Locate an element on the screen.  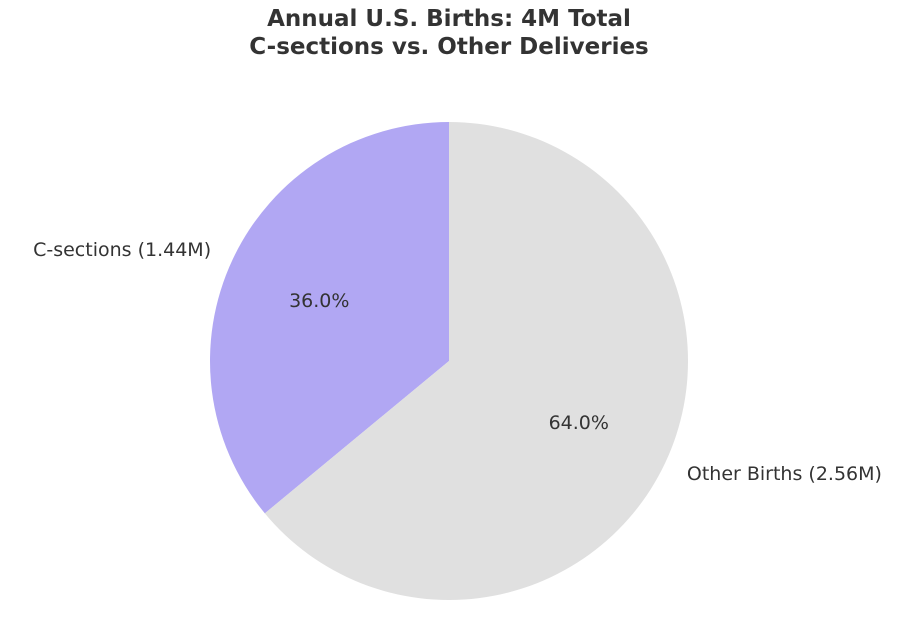
pie-percent-label-0: 36.0% is located at coordinates (319, 301).